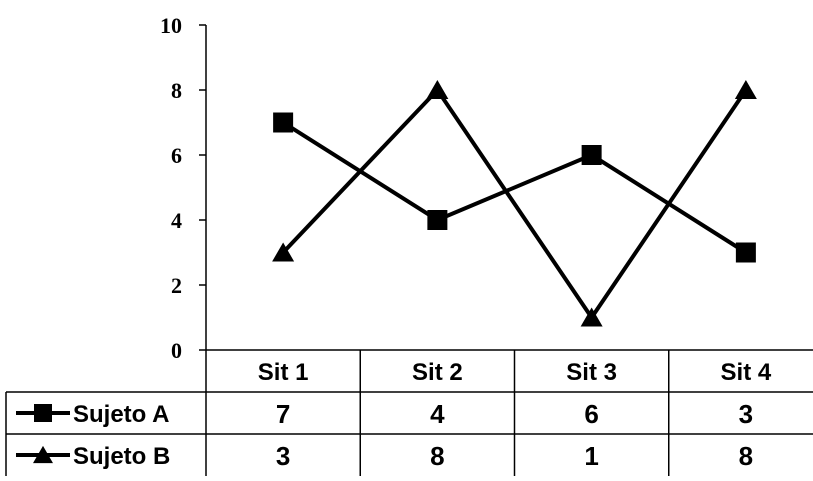 The image size is (813, 481). Describe the element at coordinates (176, 350) in the screenshot. I see `y-tick-label: 0` at that location.